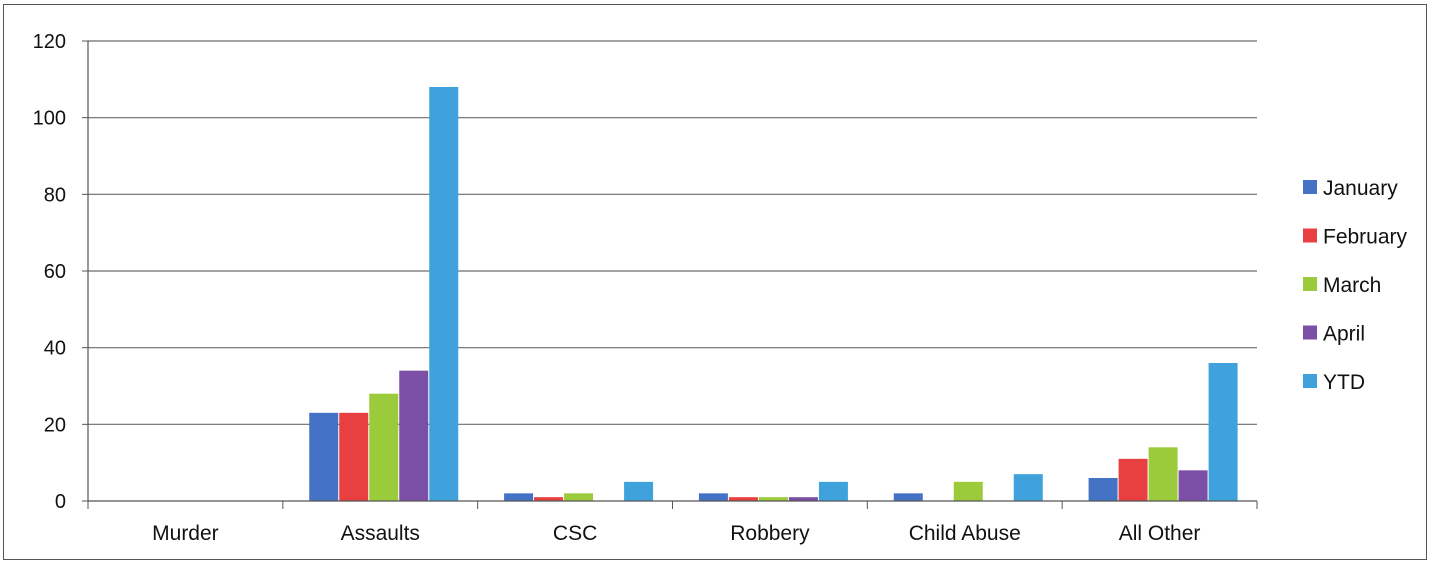 This screenshot has width=1430, height=563. What do you see at coordinates (60, 502) in the screenshot?
I see `y-tick-label: 0` at bounding box center [60, 502].